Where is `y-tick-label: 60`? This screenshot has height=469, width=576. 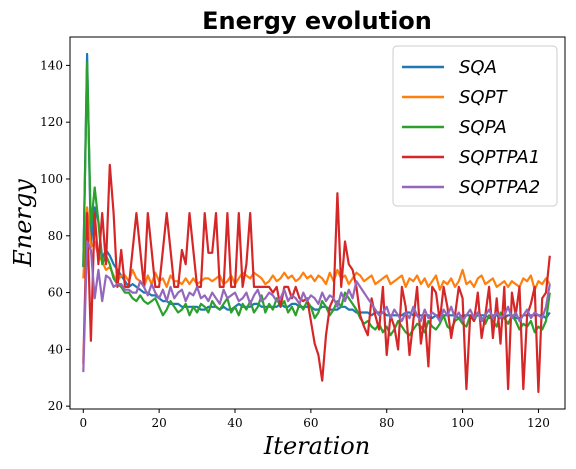 y-tick-label: 60 is located at coordinates (55, 293).